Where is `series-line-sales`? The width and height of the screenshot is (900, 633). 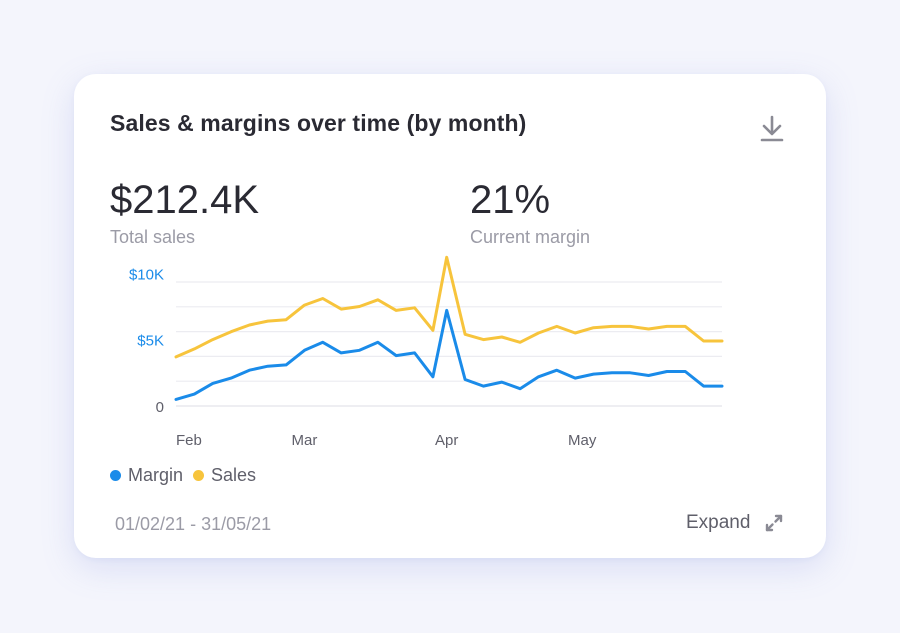
series-line-sales is located at coordinates (449, 307).